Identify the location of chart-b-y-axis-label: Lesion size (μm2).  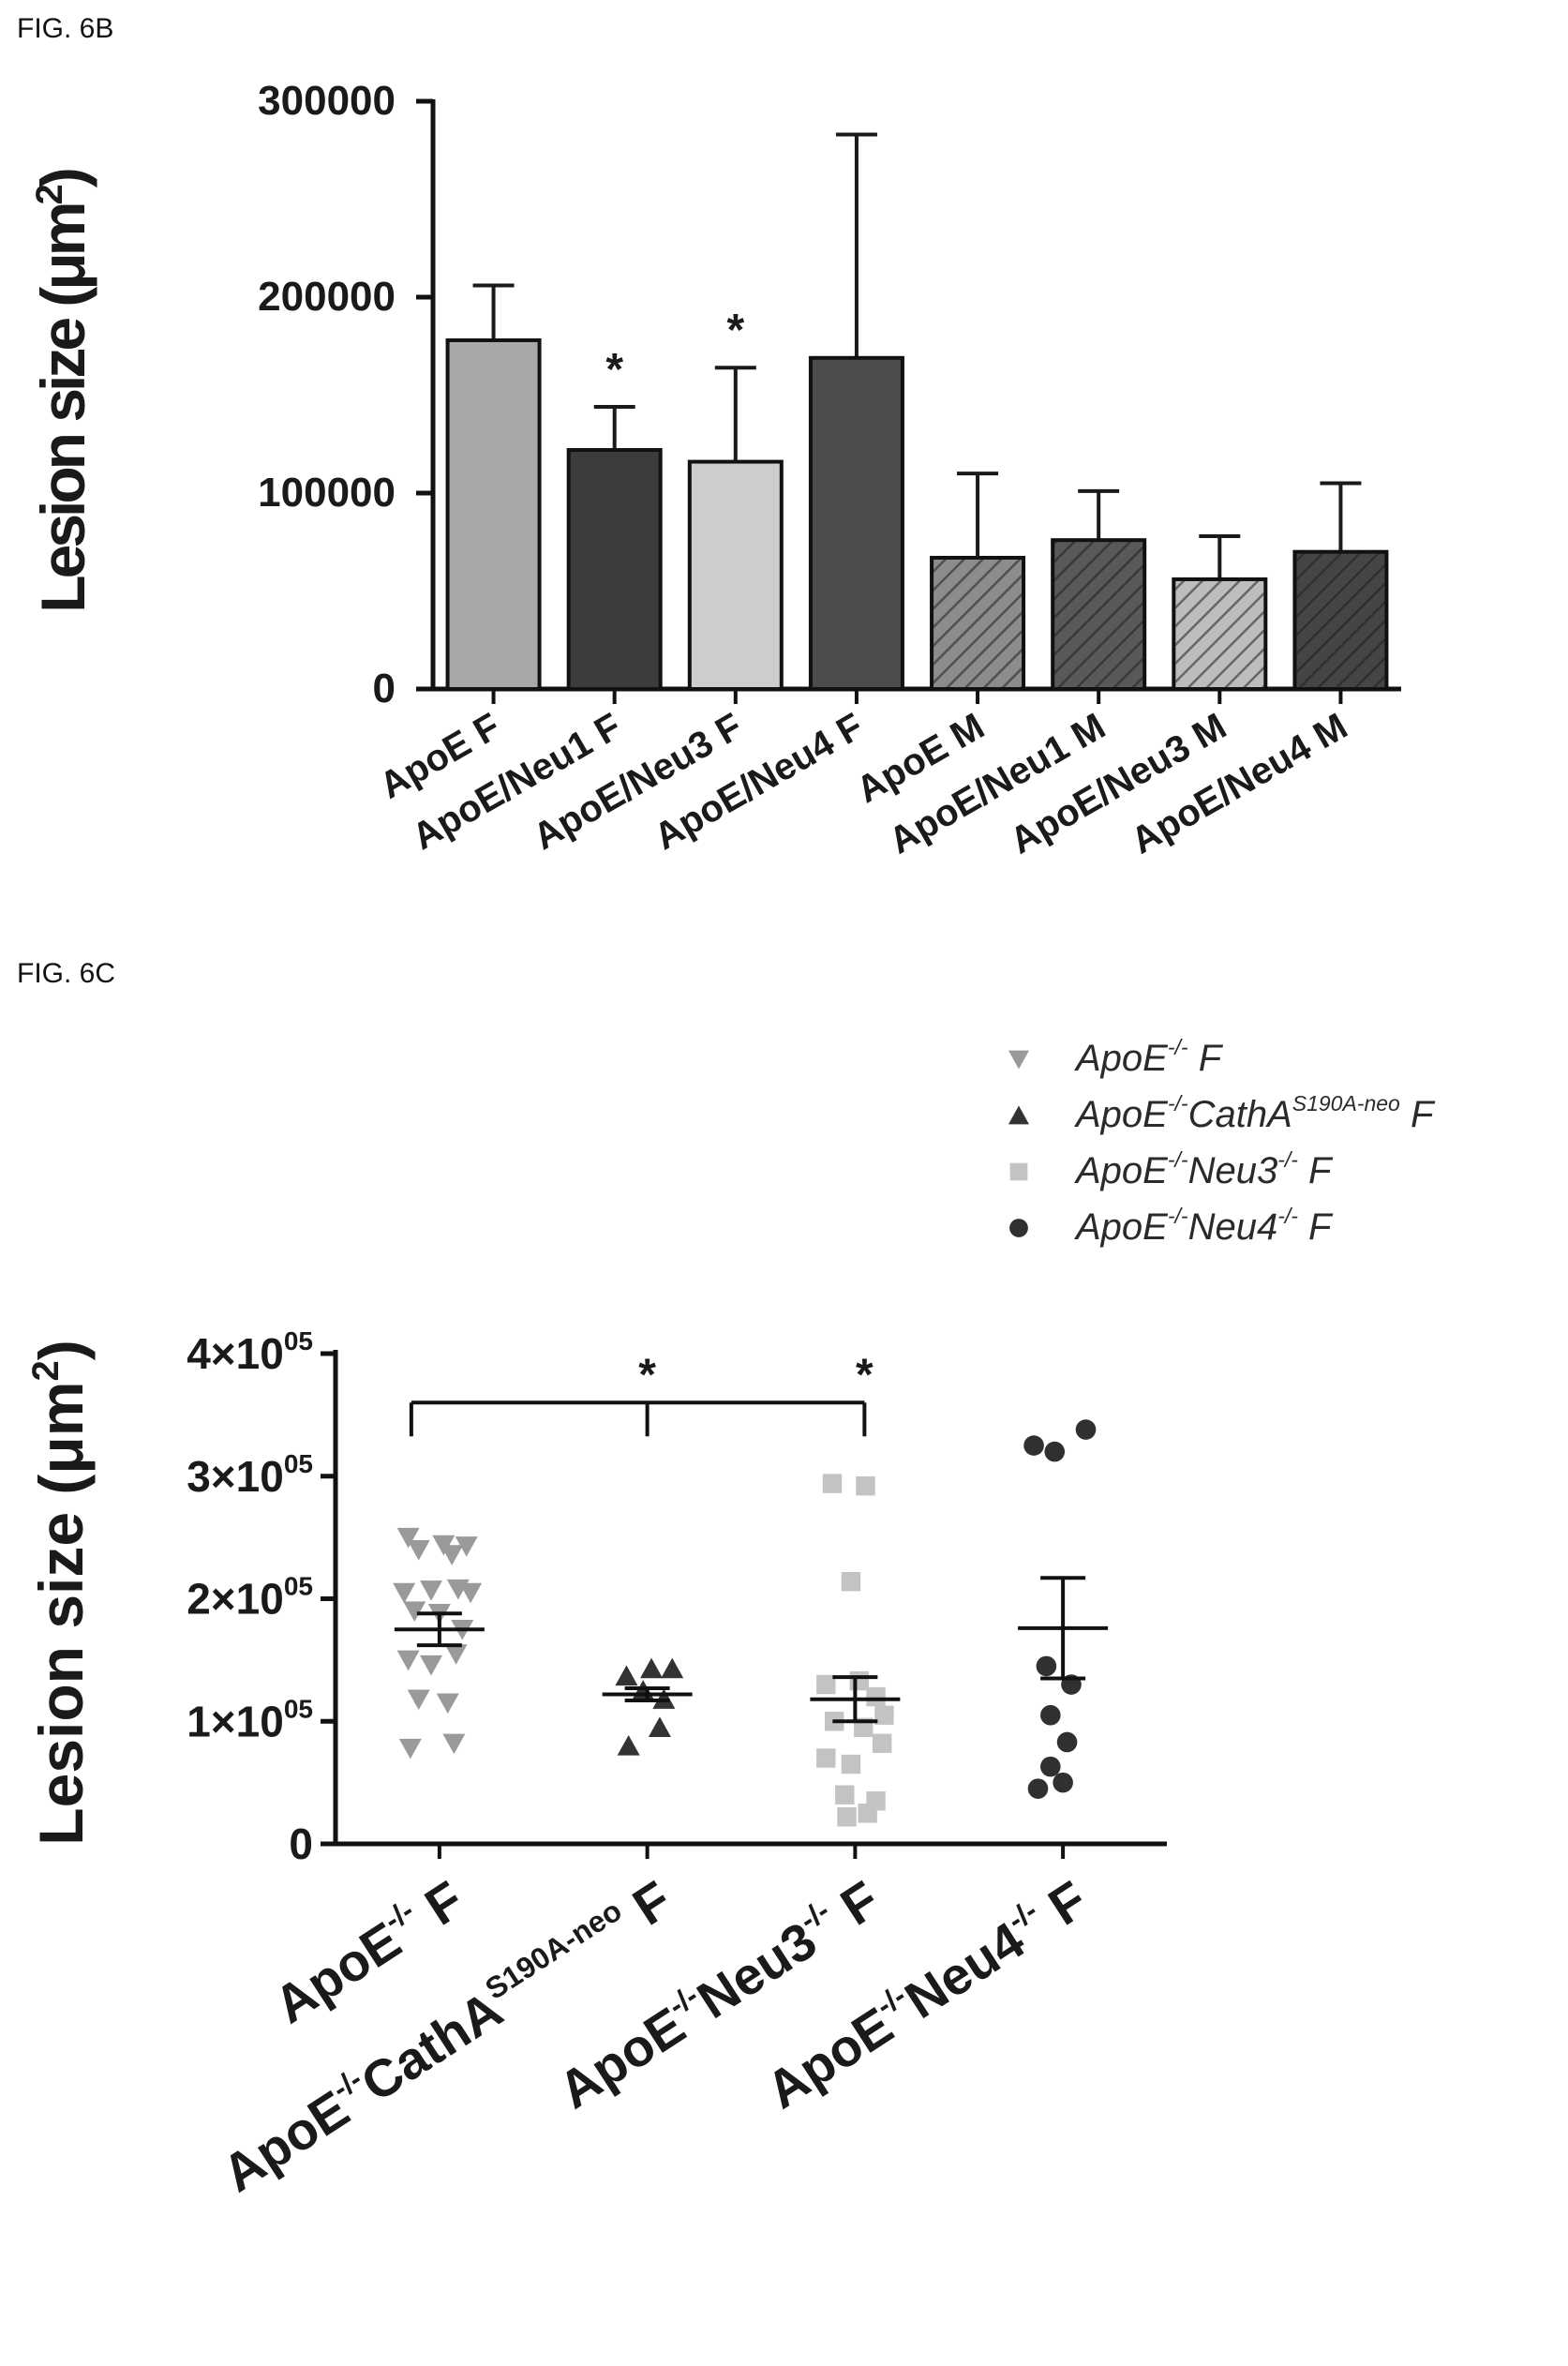
(63, 391).